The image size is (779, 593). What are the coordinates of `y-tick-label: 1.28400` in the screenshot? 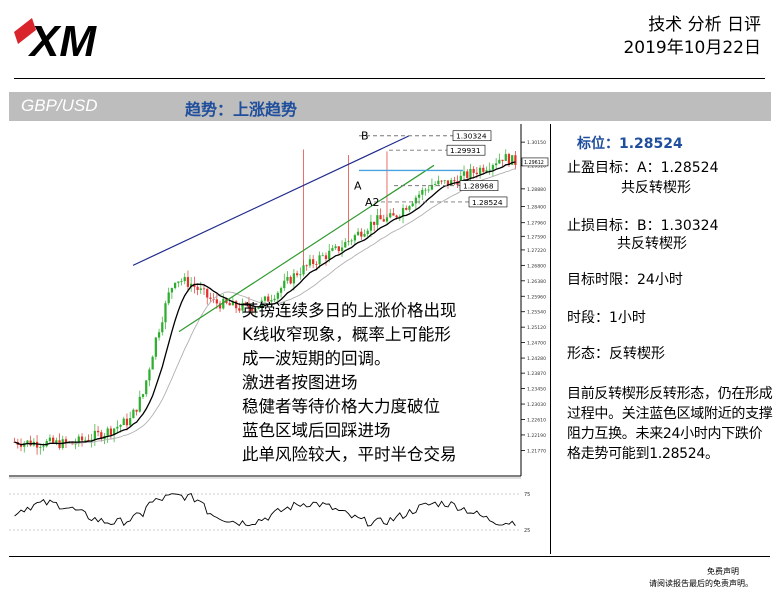 It's located at (536, 208).